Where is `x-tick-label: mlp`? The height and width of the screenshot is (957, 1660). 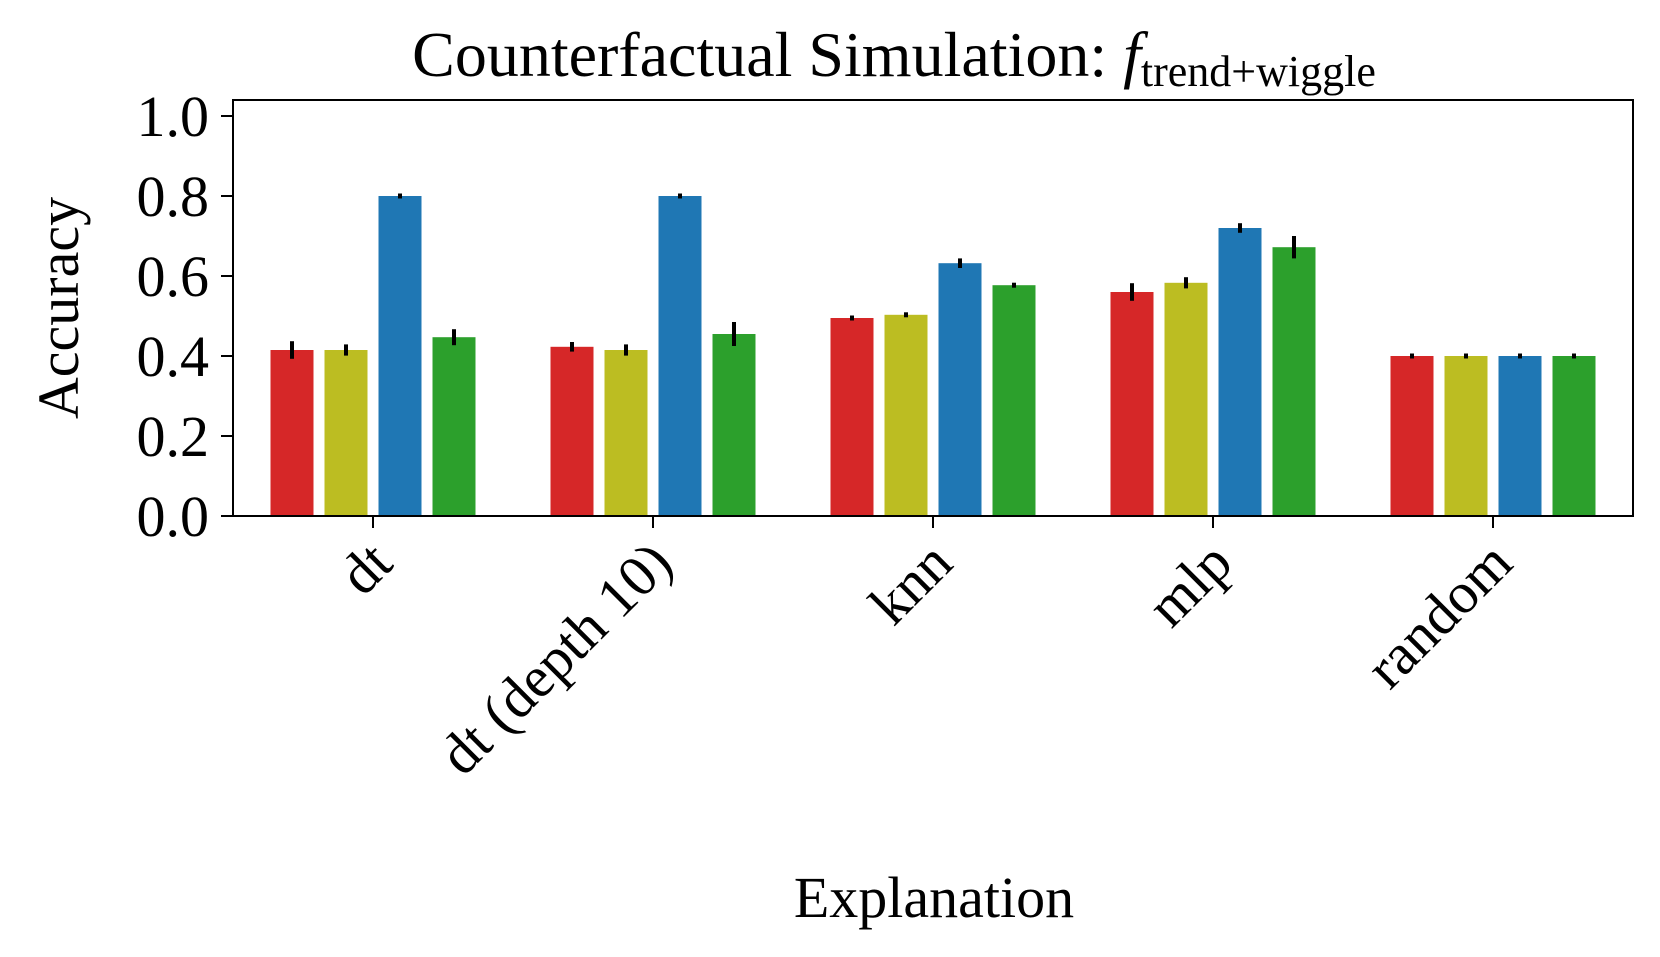
x-tick-label: mlp is located at coordinates (1189, 584).